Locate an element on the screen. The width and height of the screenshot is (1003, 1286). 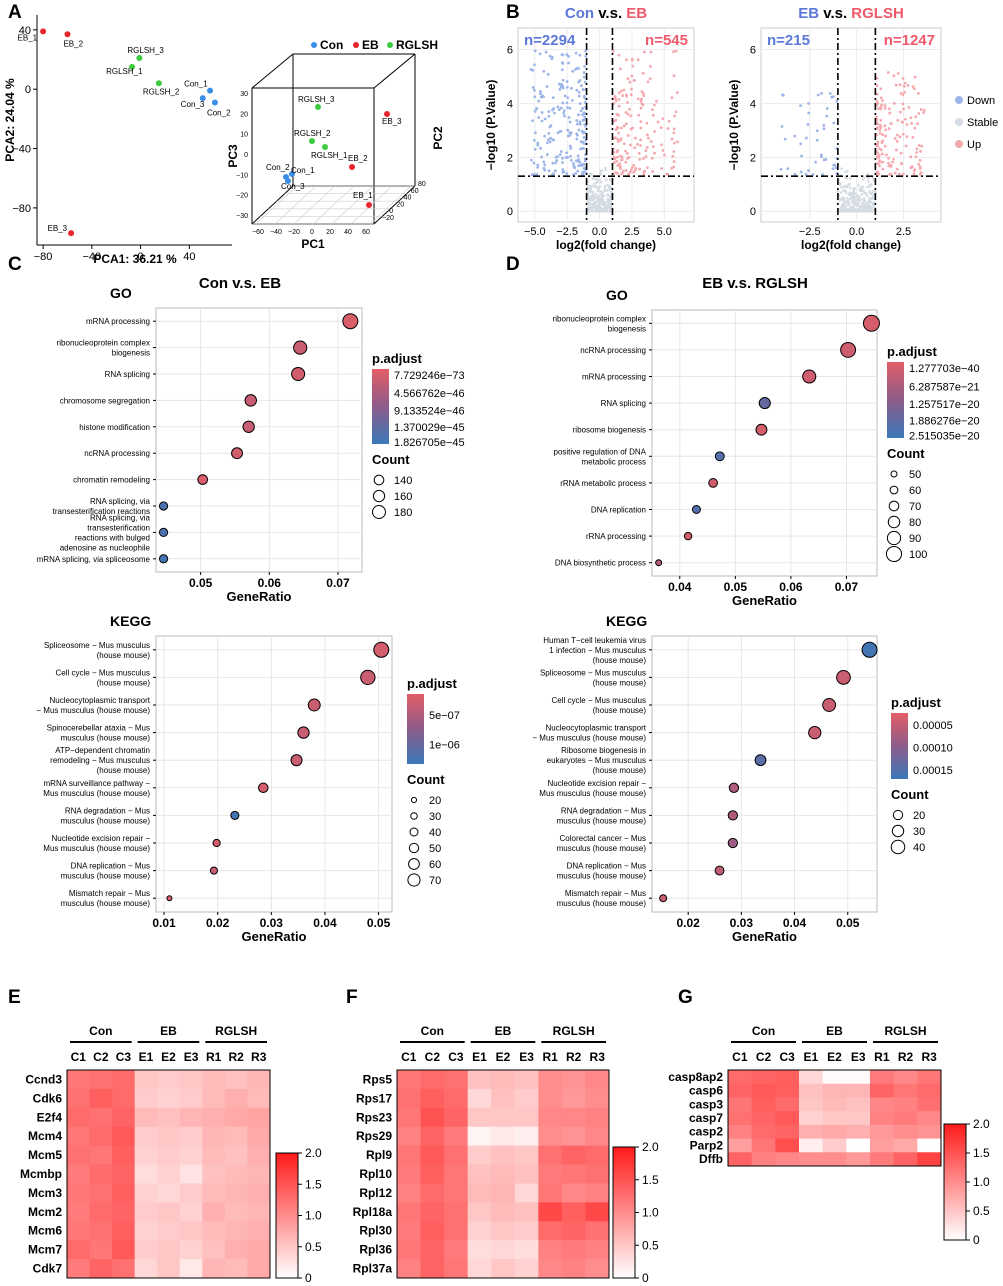
padj-legend-label: 2.515035e−20 is located at coordinates (944, 437).